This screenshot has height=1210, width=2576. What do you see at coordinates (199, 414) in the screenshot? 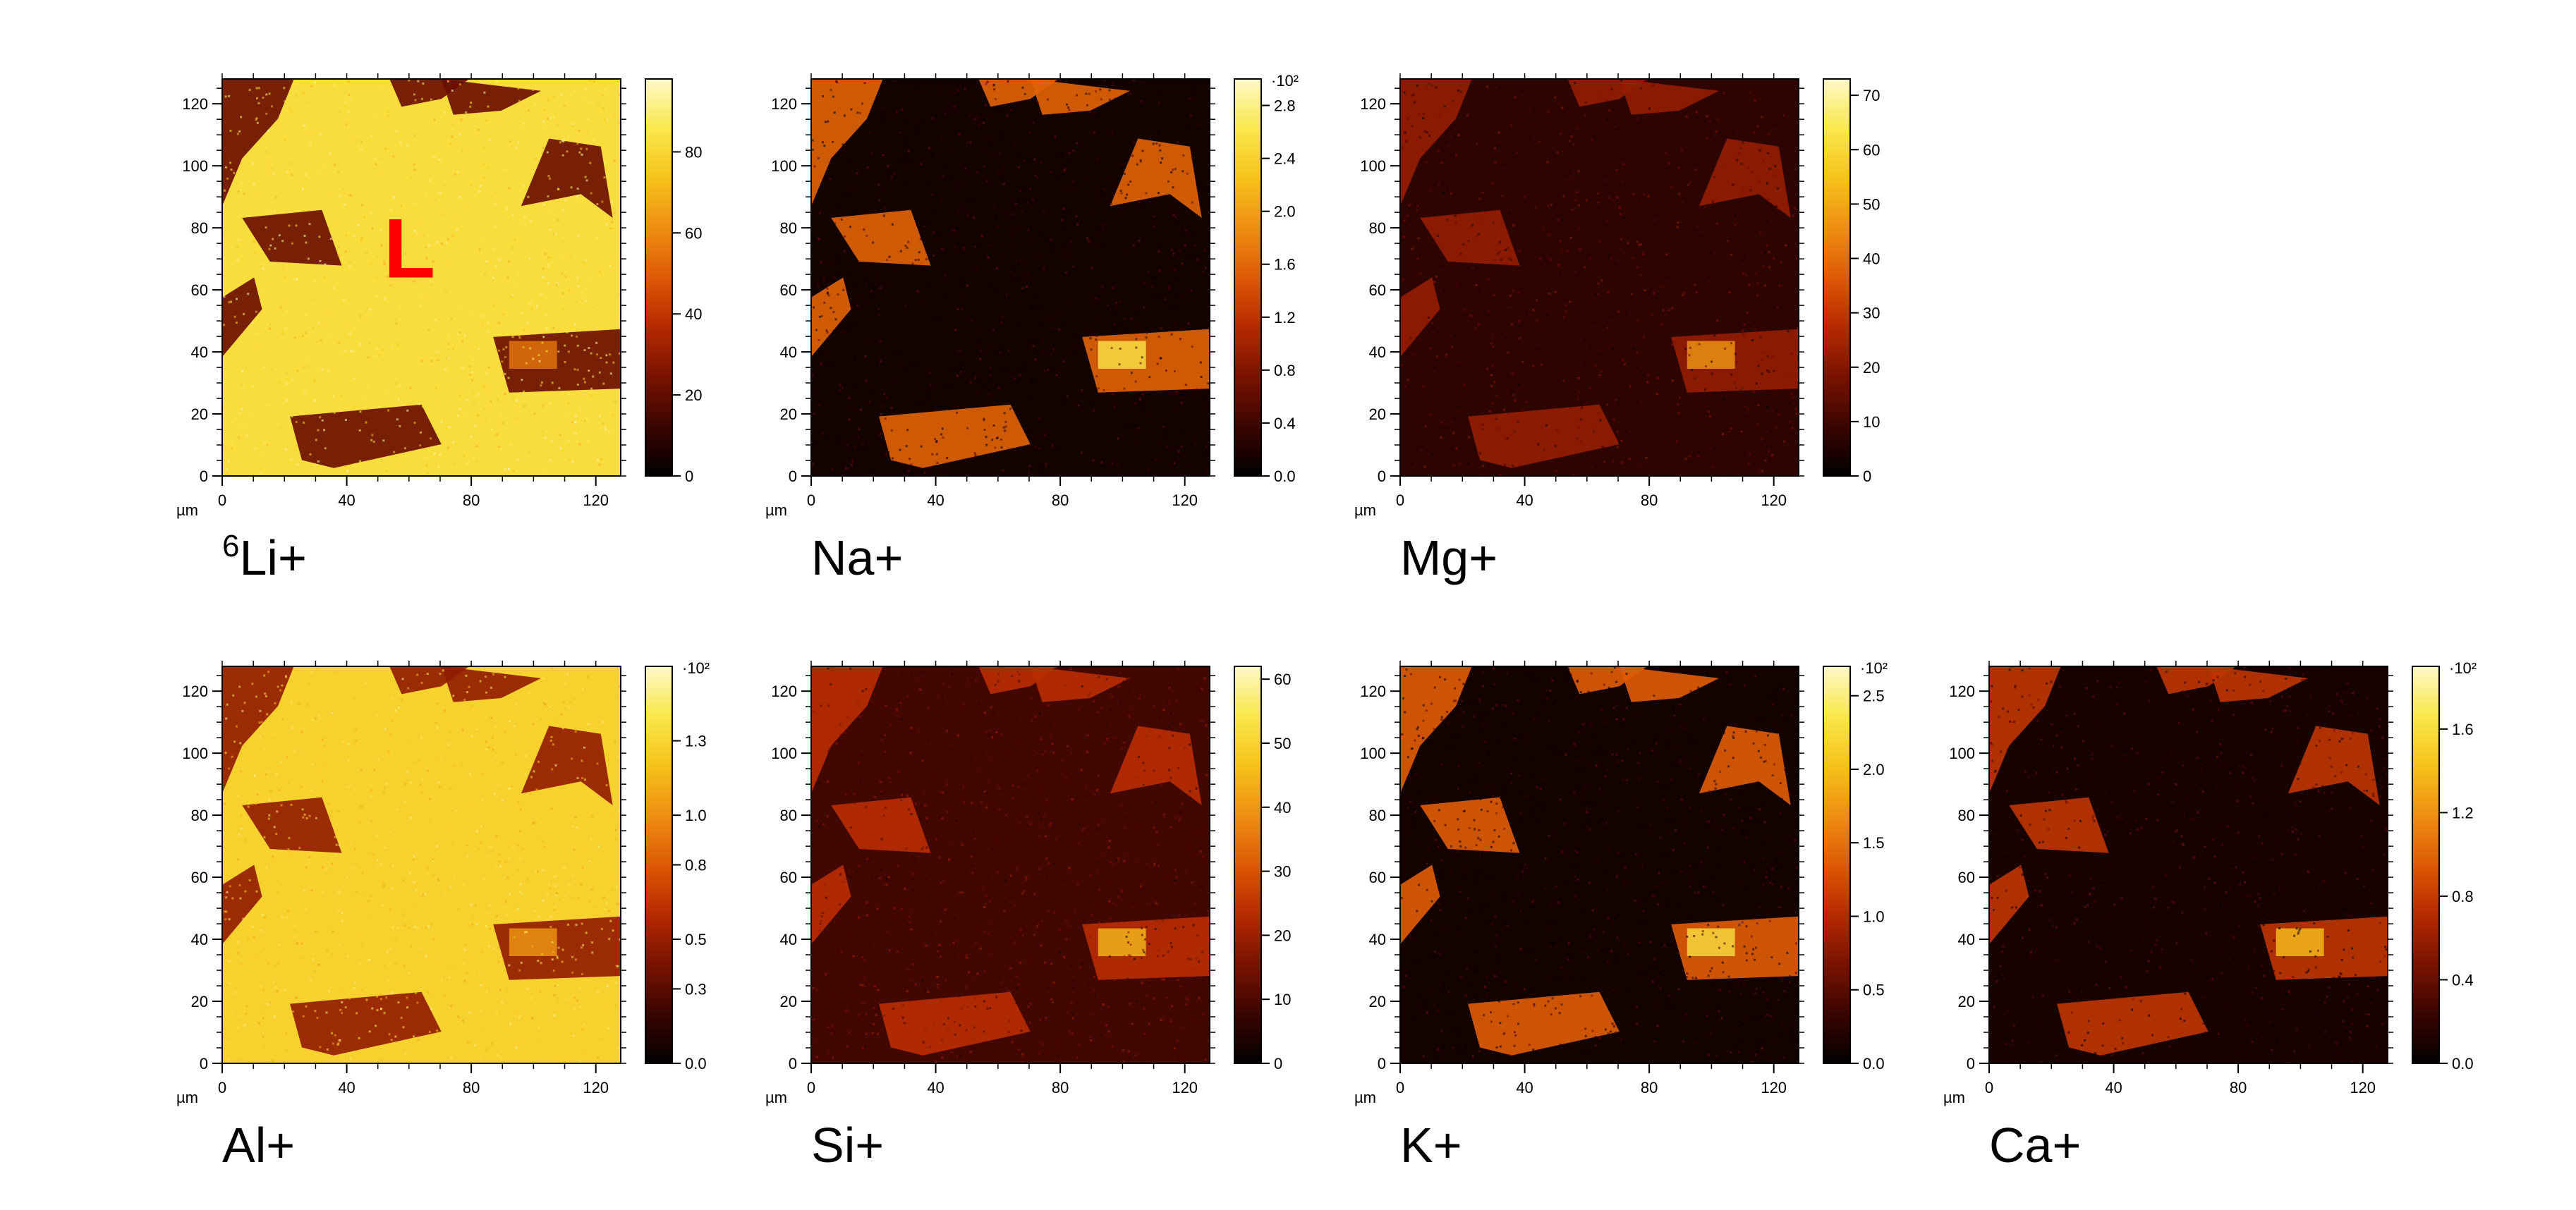
I see `y-tick-label: 20` at bounding box center [199, 414].